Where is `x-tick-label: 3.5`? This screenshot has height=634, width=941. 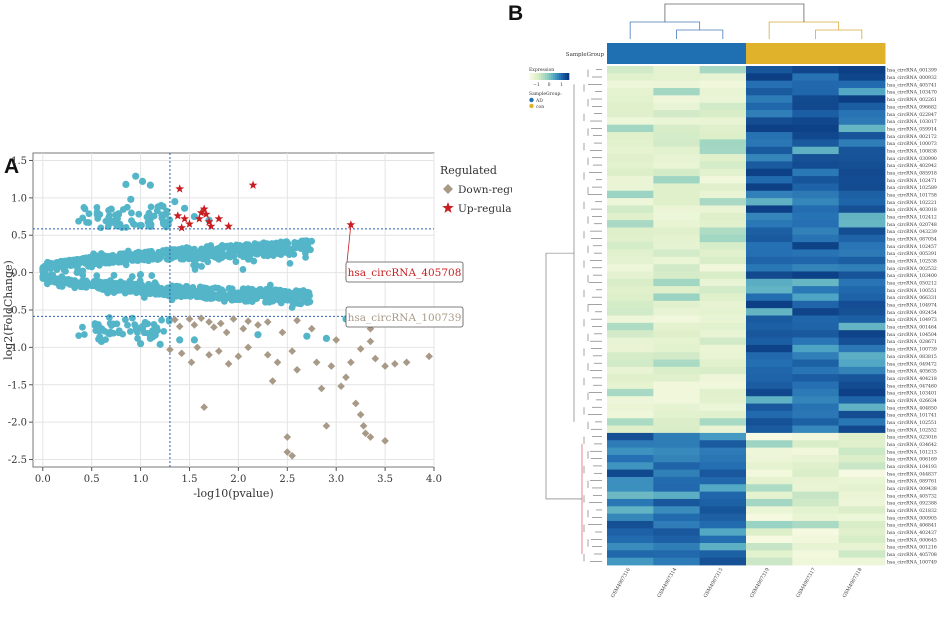 x-tick-label: 3.5 is located at coordinates (385, 479).